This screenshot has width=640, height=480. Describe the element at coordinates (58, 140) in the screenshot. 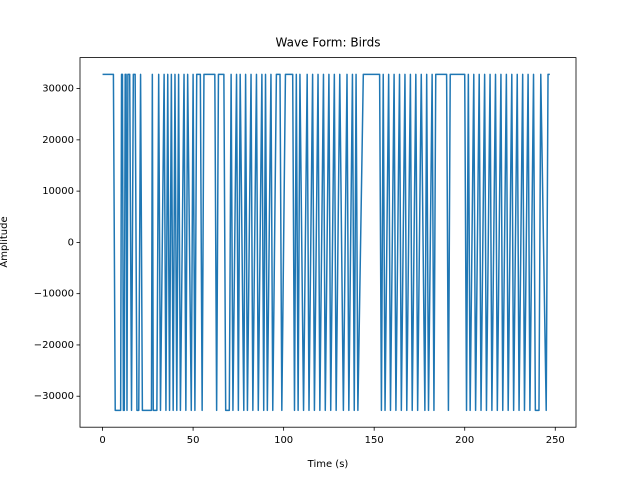

I see `y-tick-label: 20000` at that location.